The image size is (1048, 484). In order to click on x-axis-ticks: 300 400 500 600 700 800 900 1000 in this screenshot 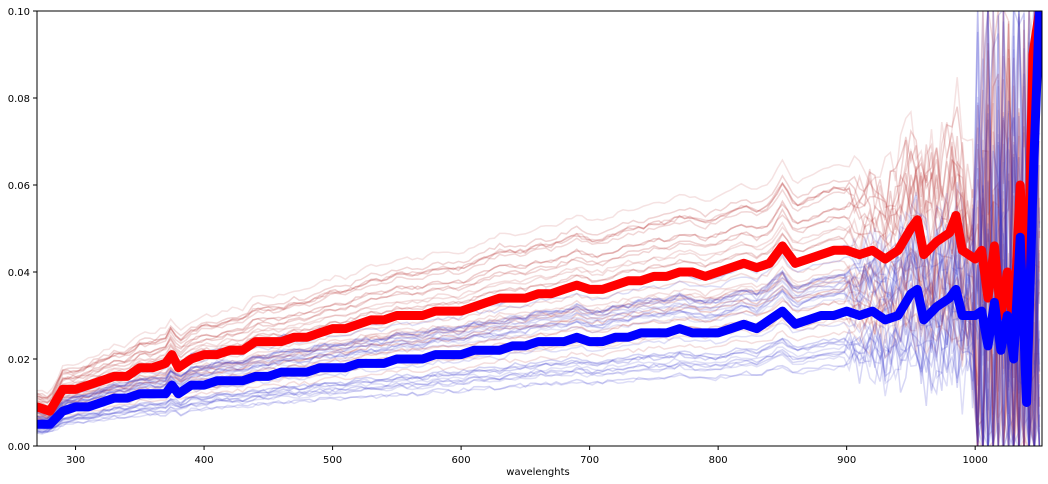, I will do `click(527, 456)`.